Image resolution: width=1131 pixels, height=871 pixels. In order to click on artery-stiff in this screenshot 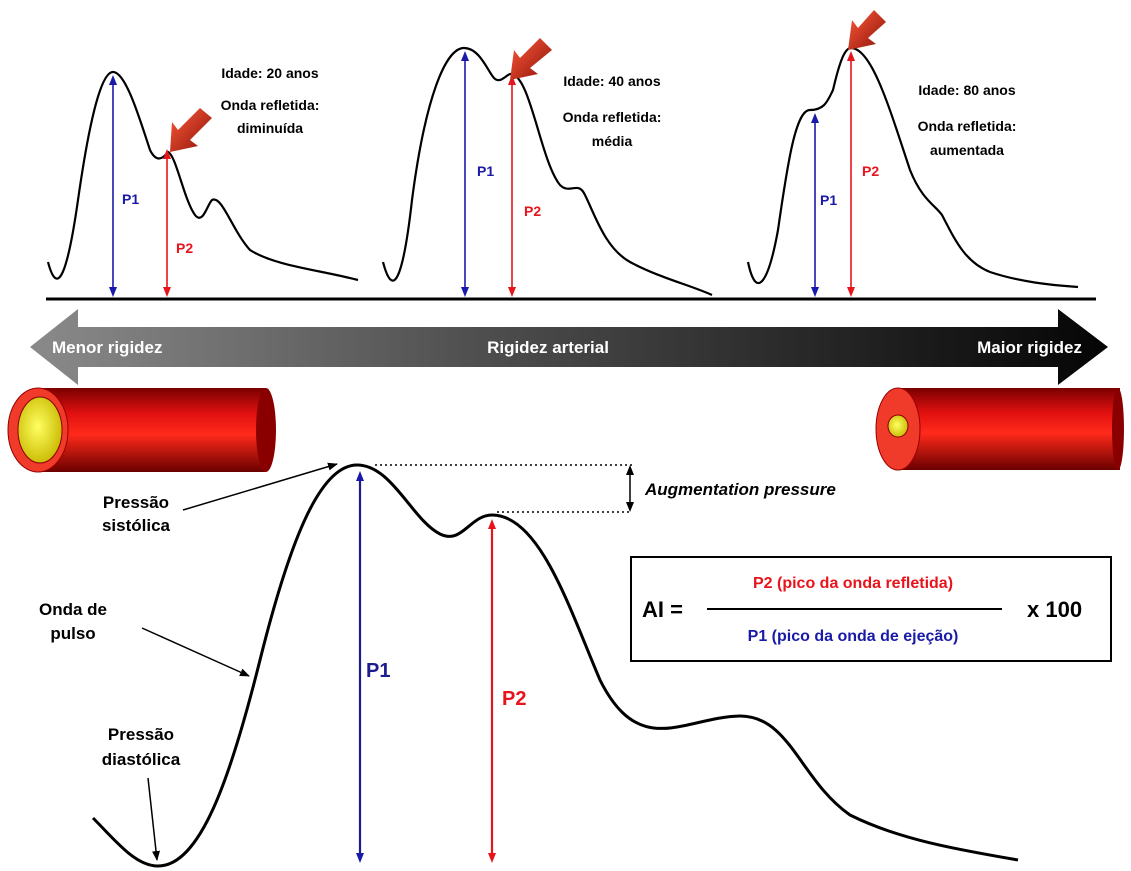, I will do `click(999, 429)`.